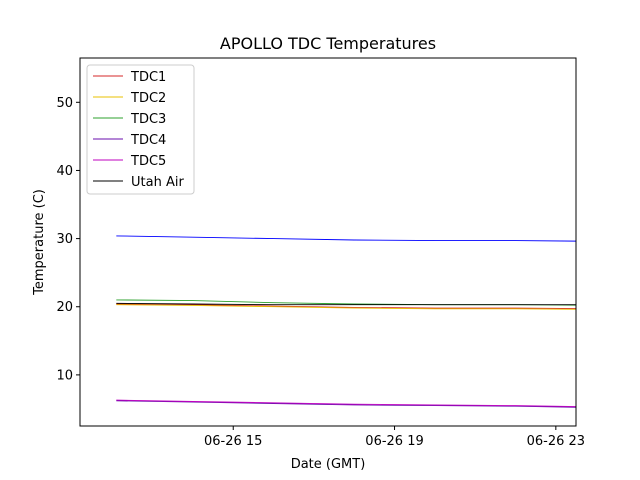  I want to click on y-tick-label: 40, so click(64, 171).